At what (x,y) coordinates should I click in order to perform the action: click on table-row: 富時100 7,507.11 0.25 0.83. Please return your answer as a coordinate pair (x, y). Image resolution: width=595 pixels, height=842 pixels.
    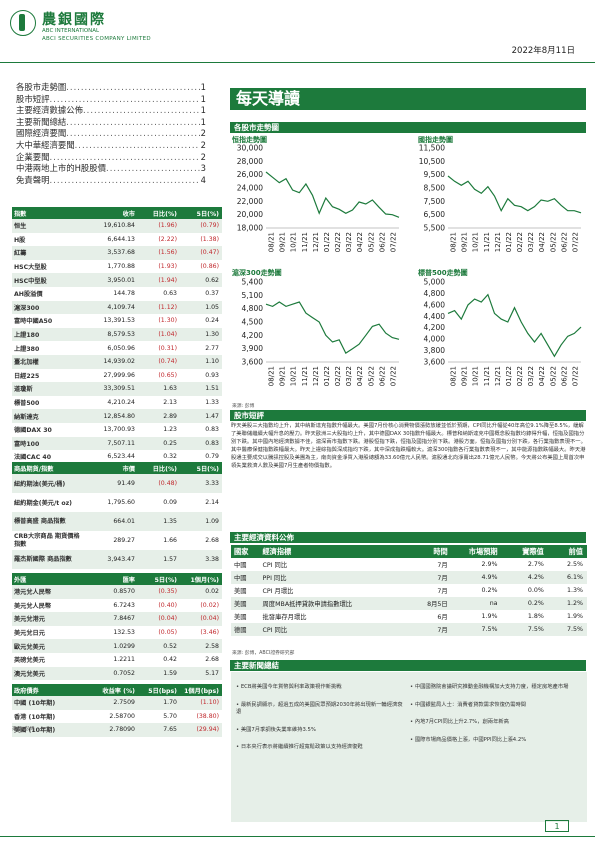
    Looking at the image, I should click on (117, 443).